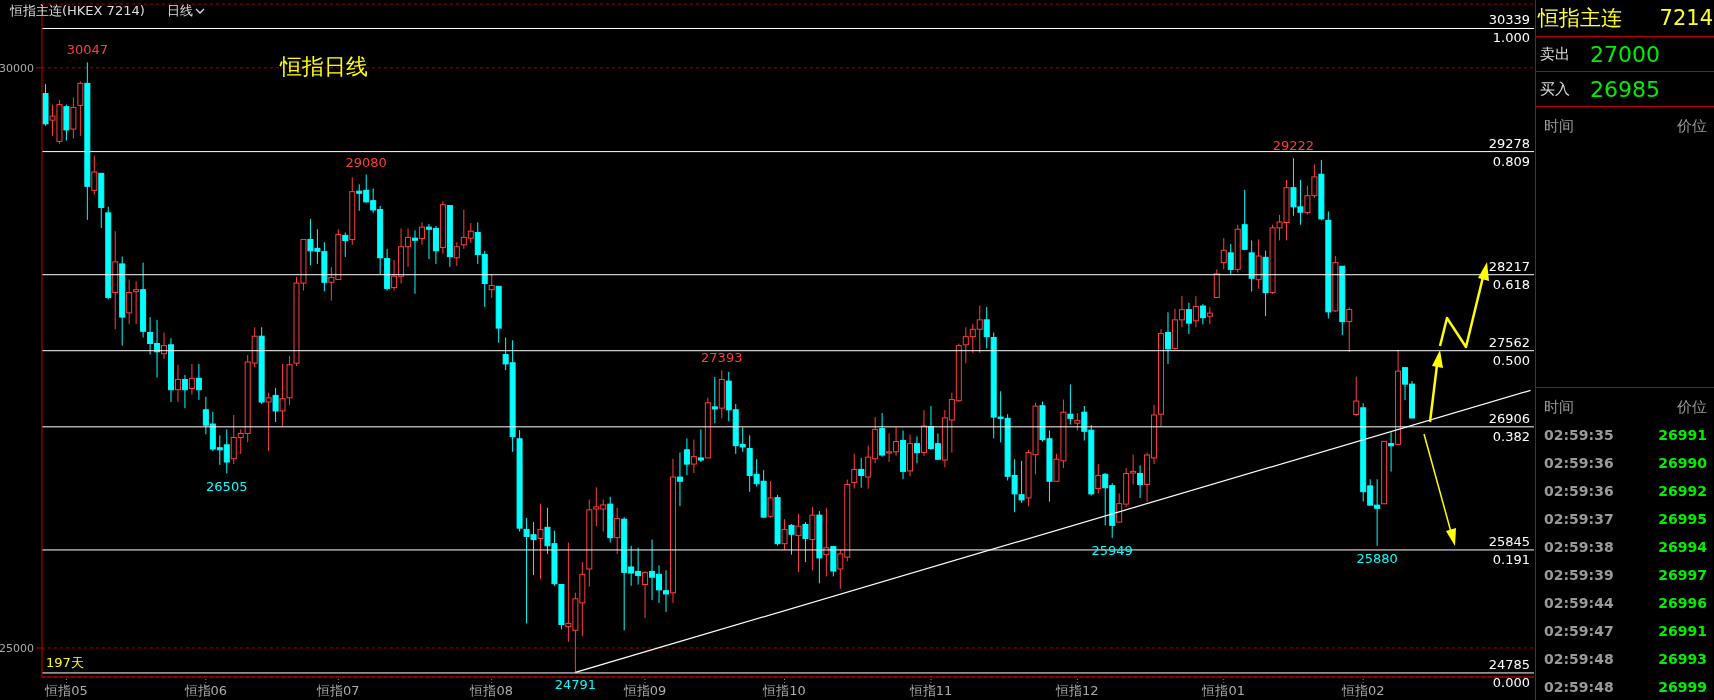 The width and height of the screenshot is (1714, 700). Describe the element at coordinates (77, 11) in the screenshot. I see `annotation: 恒指主连(HKEX 7214)` at that location.